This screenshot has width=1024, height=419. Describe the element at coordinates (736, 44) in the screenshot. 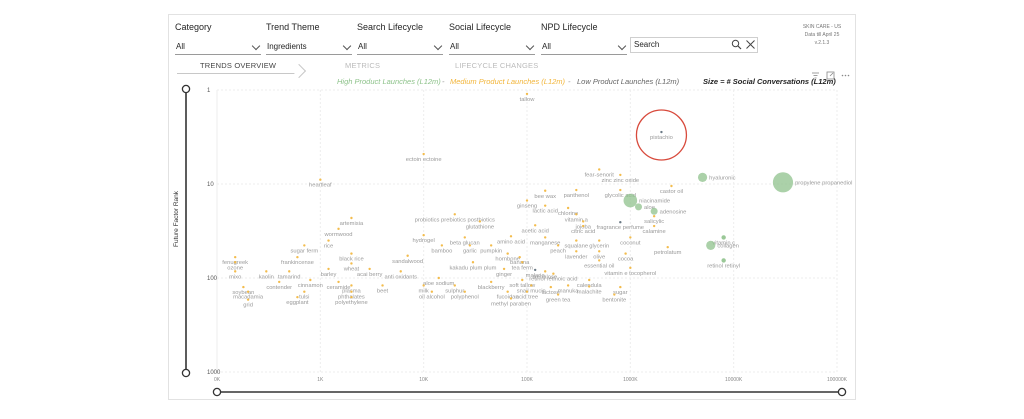

I see `search-icon` at that location.